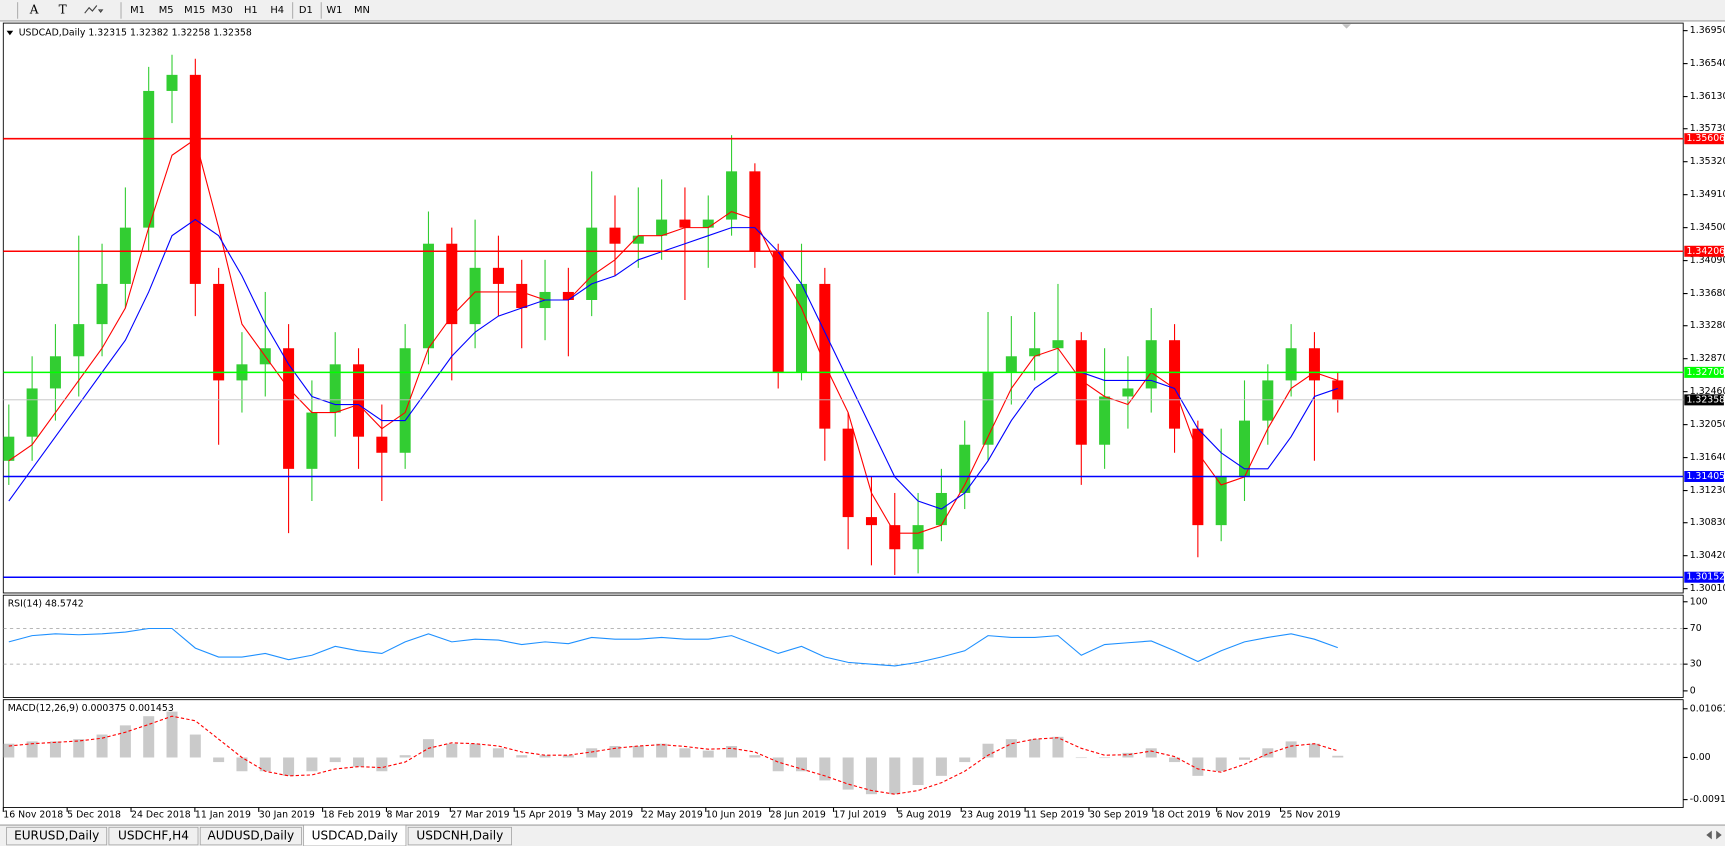  Describe the element at coordinates (860, 815) in the screenshot. I see `x-tick-label: 17 Jul 2019` at that location.